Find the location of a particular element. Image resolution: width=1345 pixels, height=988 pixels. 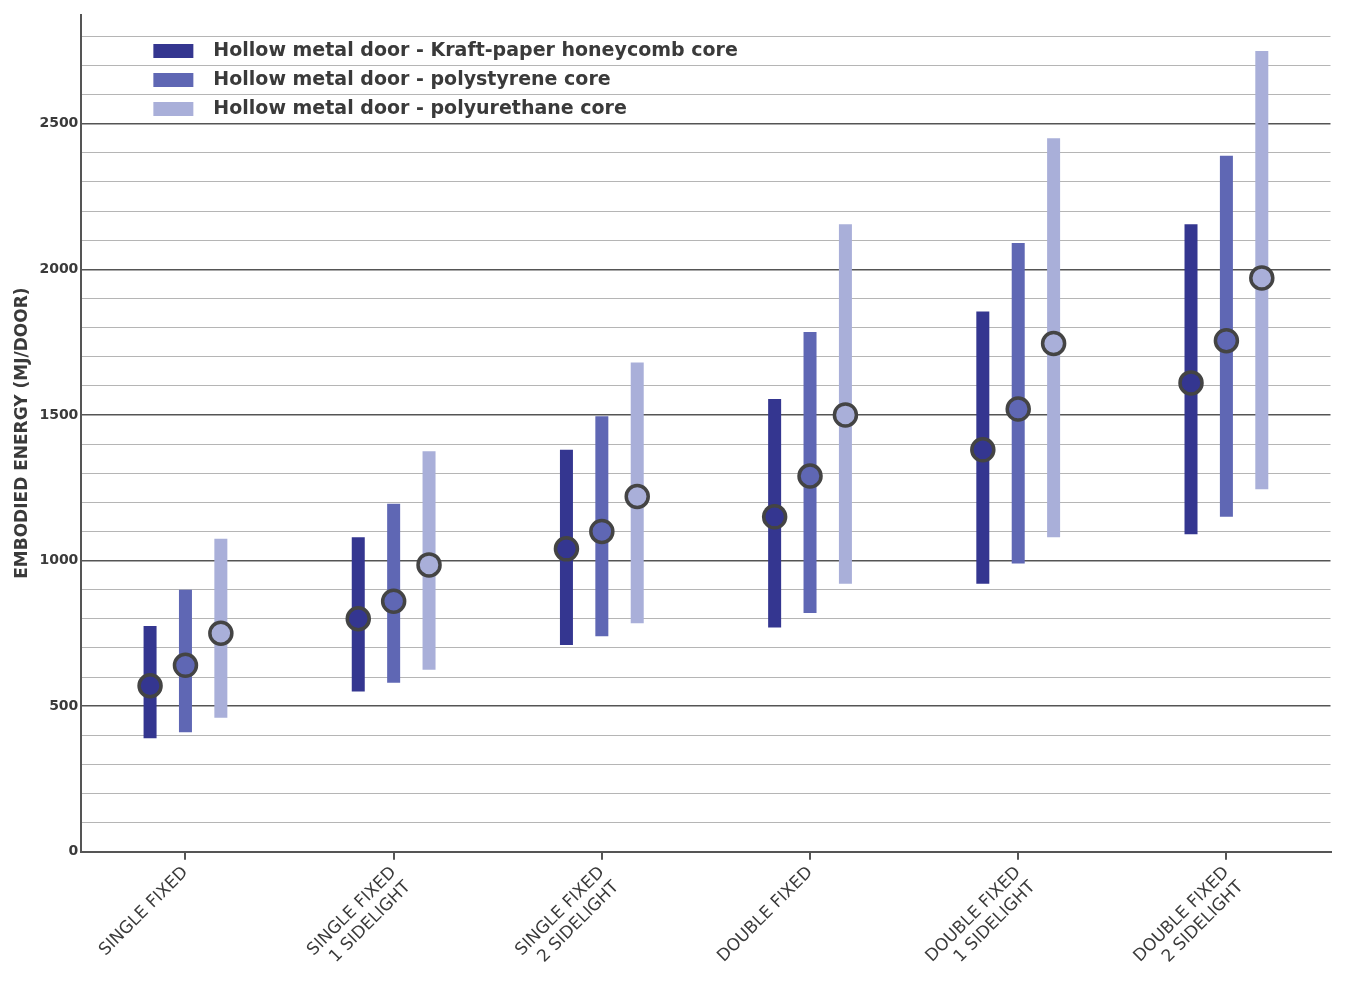

legend-label: Hollow metal door - Kraft-paper honeycomb core is located at coordinates (475, 48).